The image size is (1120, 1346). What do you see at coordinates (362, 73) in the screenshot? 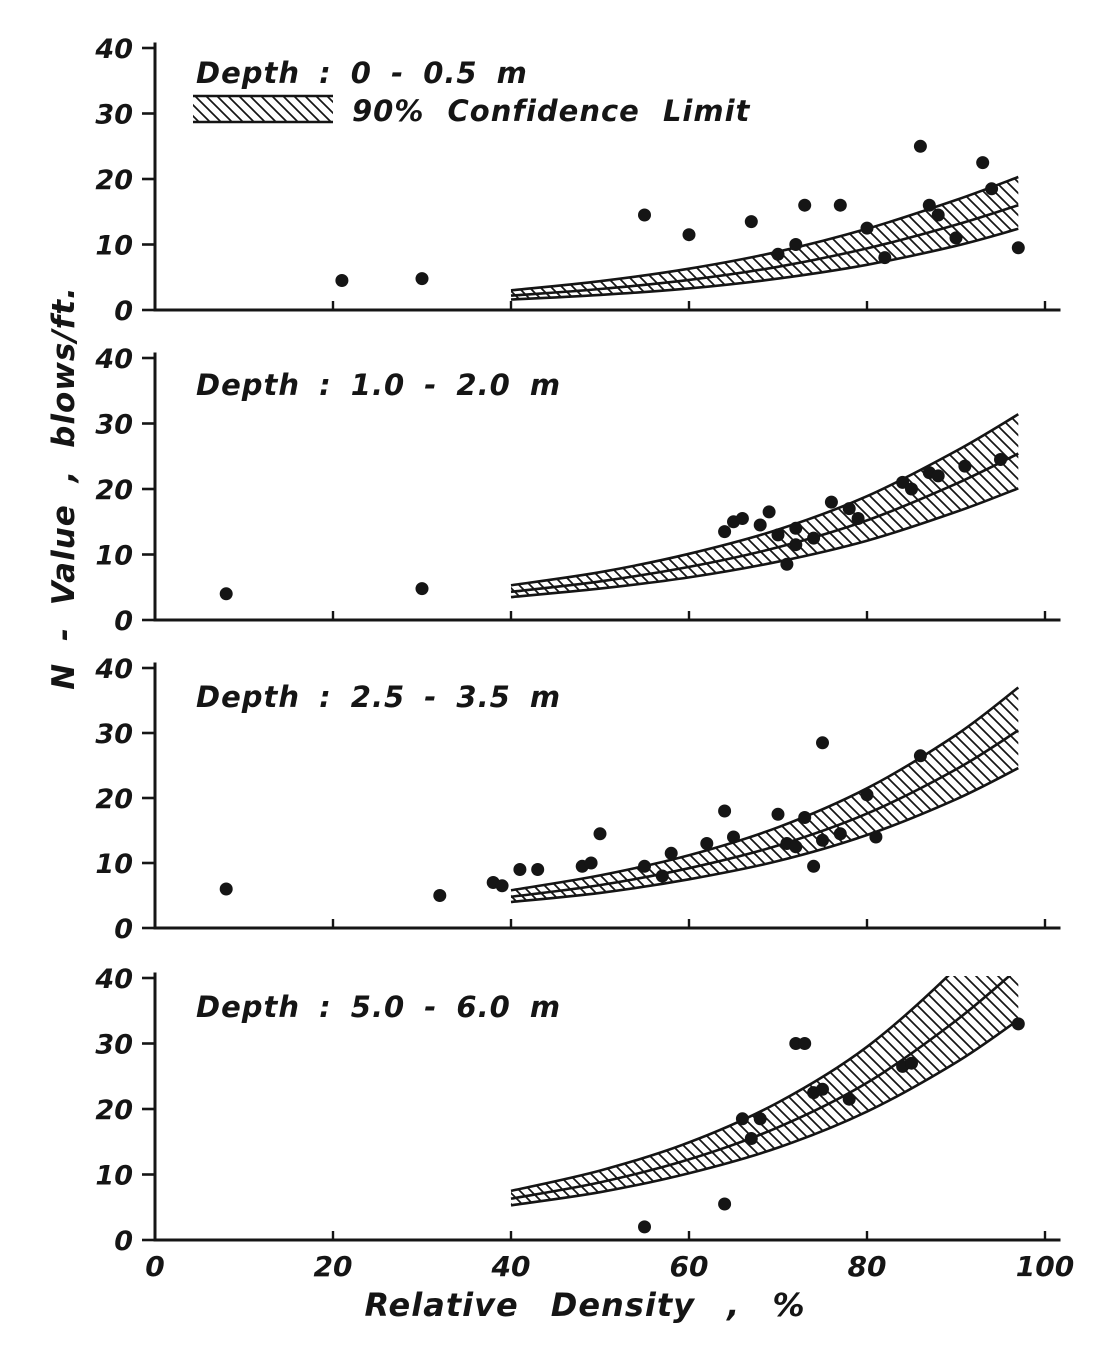
I see `panel-1-depth-label: Depth : 0 - 0.5 m` at bounding box center [362, 73].